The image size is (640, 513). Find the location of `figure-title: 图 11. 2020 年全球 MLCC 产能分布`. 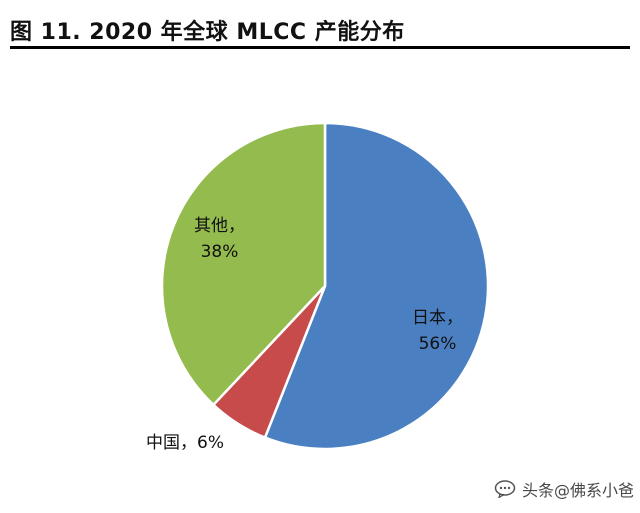

figure-title: 图 11. 2020 年全球 MLCC 产能分布 is located at coordinates (207, 32).